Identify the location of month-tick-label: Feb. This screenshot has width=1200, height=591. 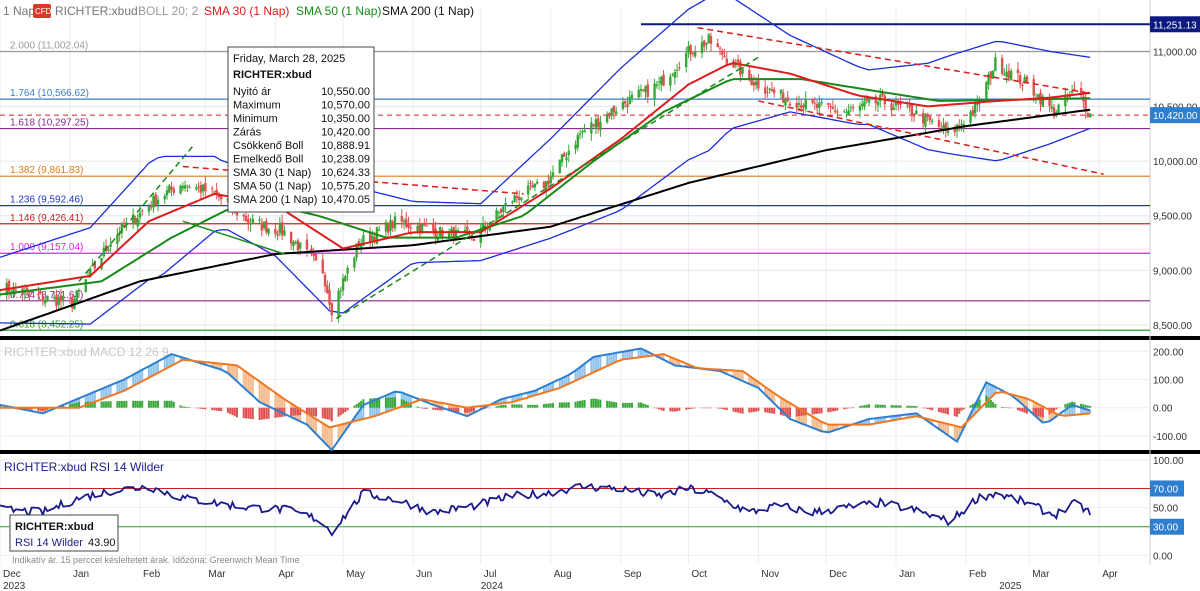
(152, 574).